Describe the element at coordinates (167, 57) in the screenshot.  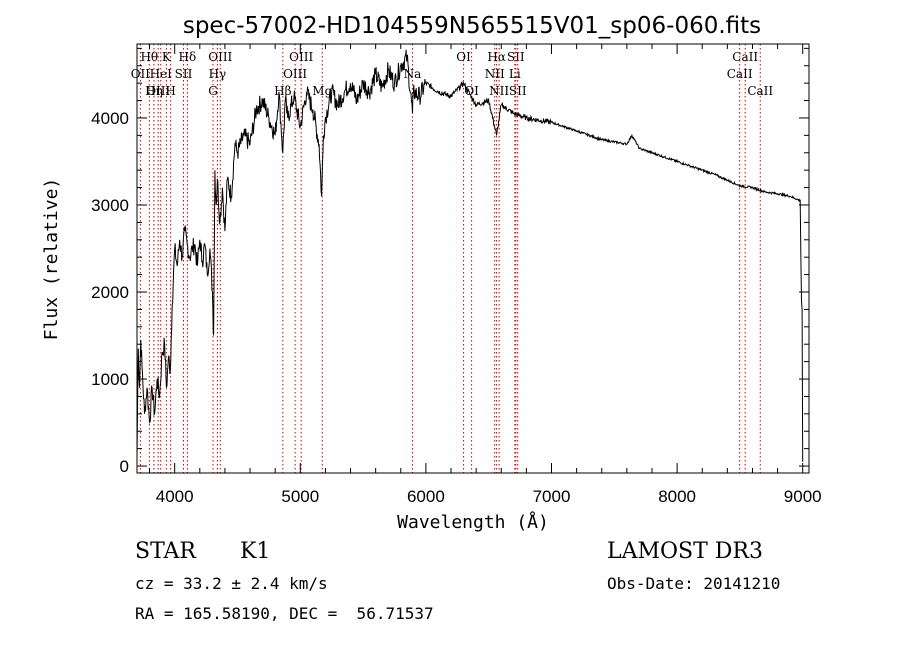
I see `emission-line-label: K` at that location.